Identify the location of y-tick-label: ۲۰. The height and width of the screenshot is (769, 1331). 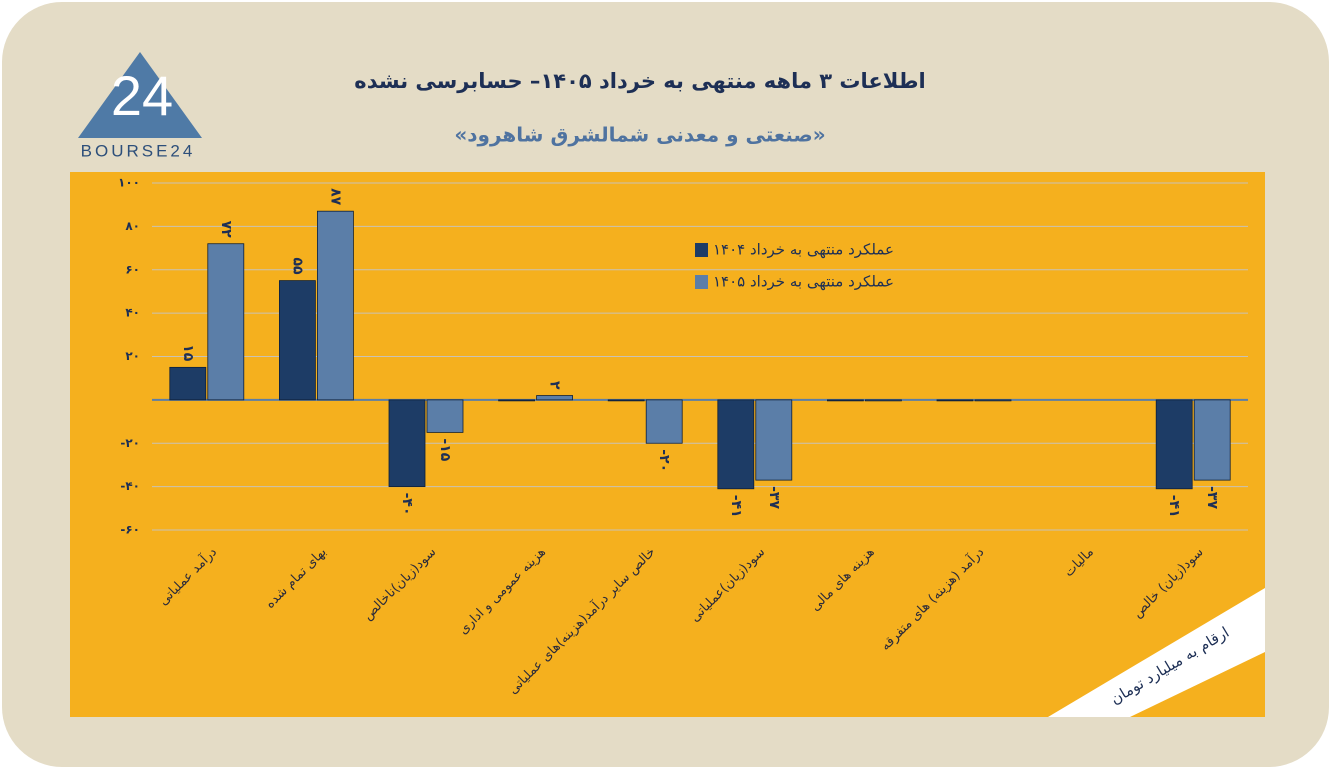
(132, 356).